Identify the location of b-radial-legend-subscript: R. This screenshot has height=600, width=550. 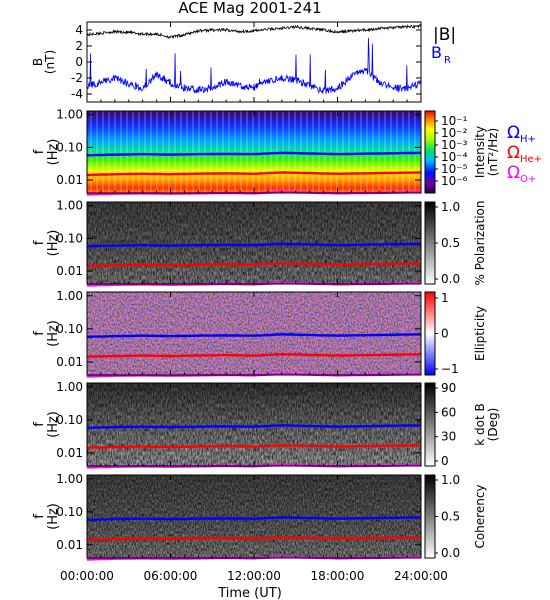
(447, 60).